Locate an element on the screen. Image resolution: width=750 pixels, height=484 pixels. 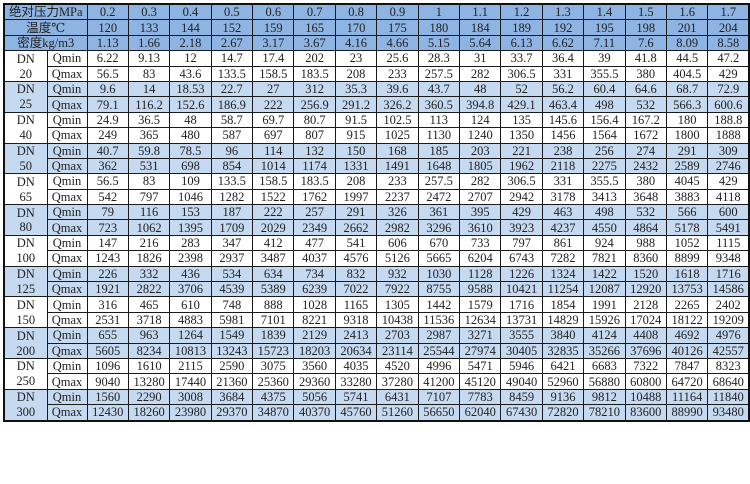
qmax-value-cell: 17440 is located at coordinates (190, 381).